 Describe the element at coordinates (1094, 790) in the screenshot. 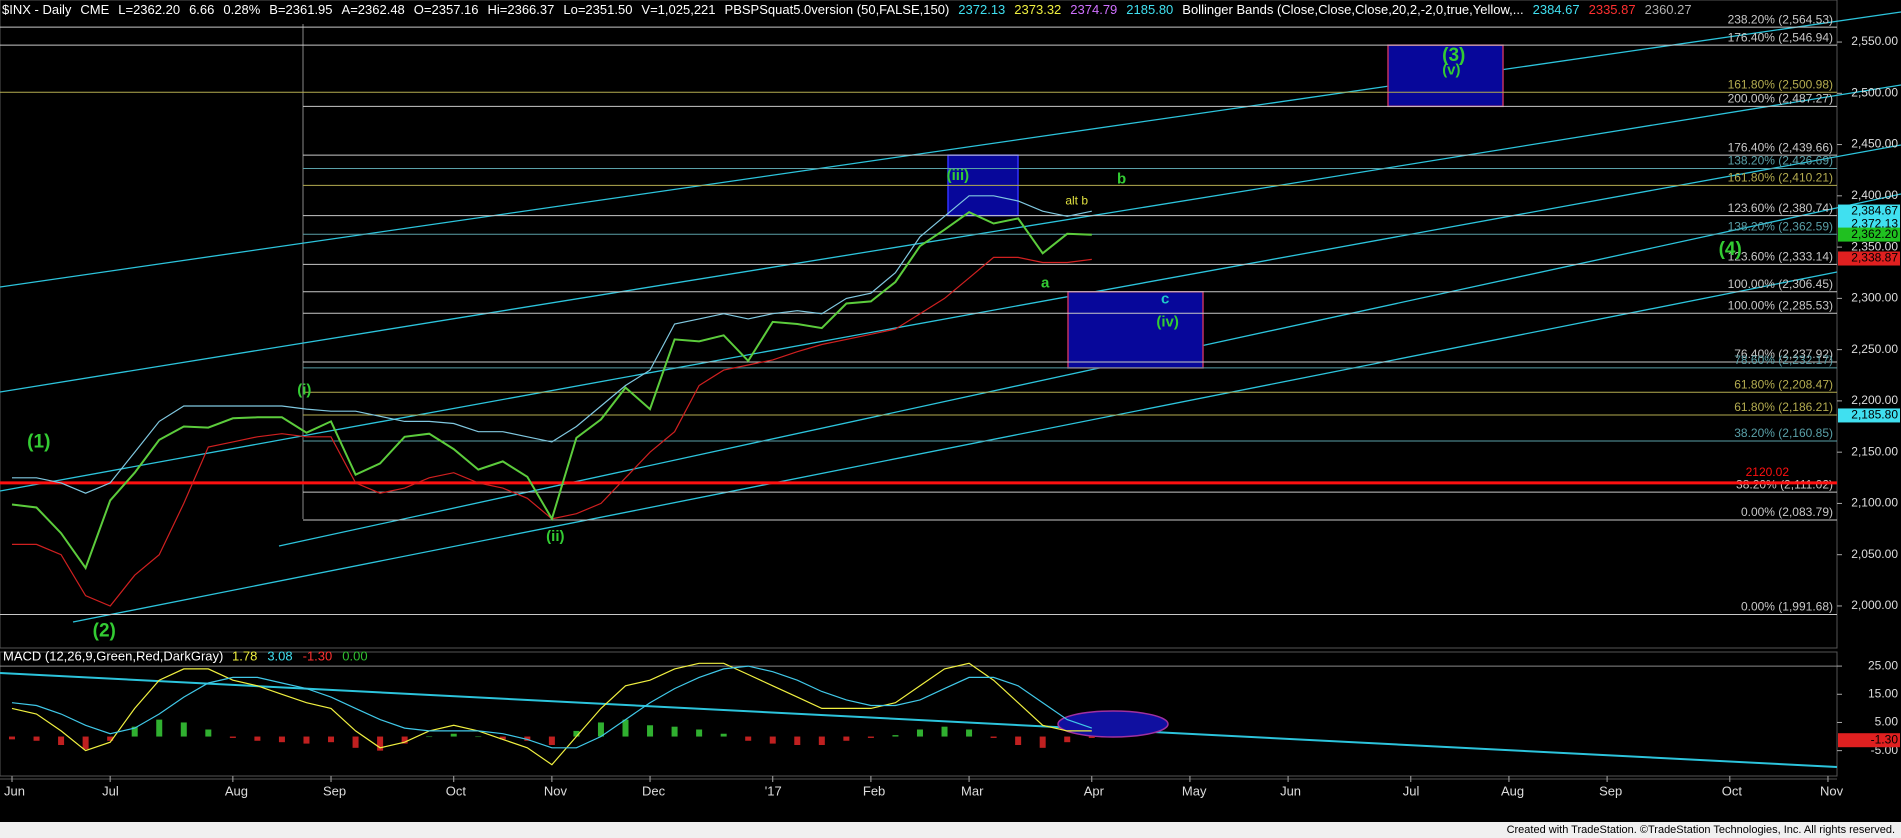

I see `x-tick-label: Apr` at that location.